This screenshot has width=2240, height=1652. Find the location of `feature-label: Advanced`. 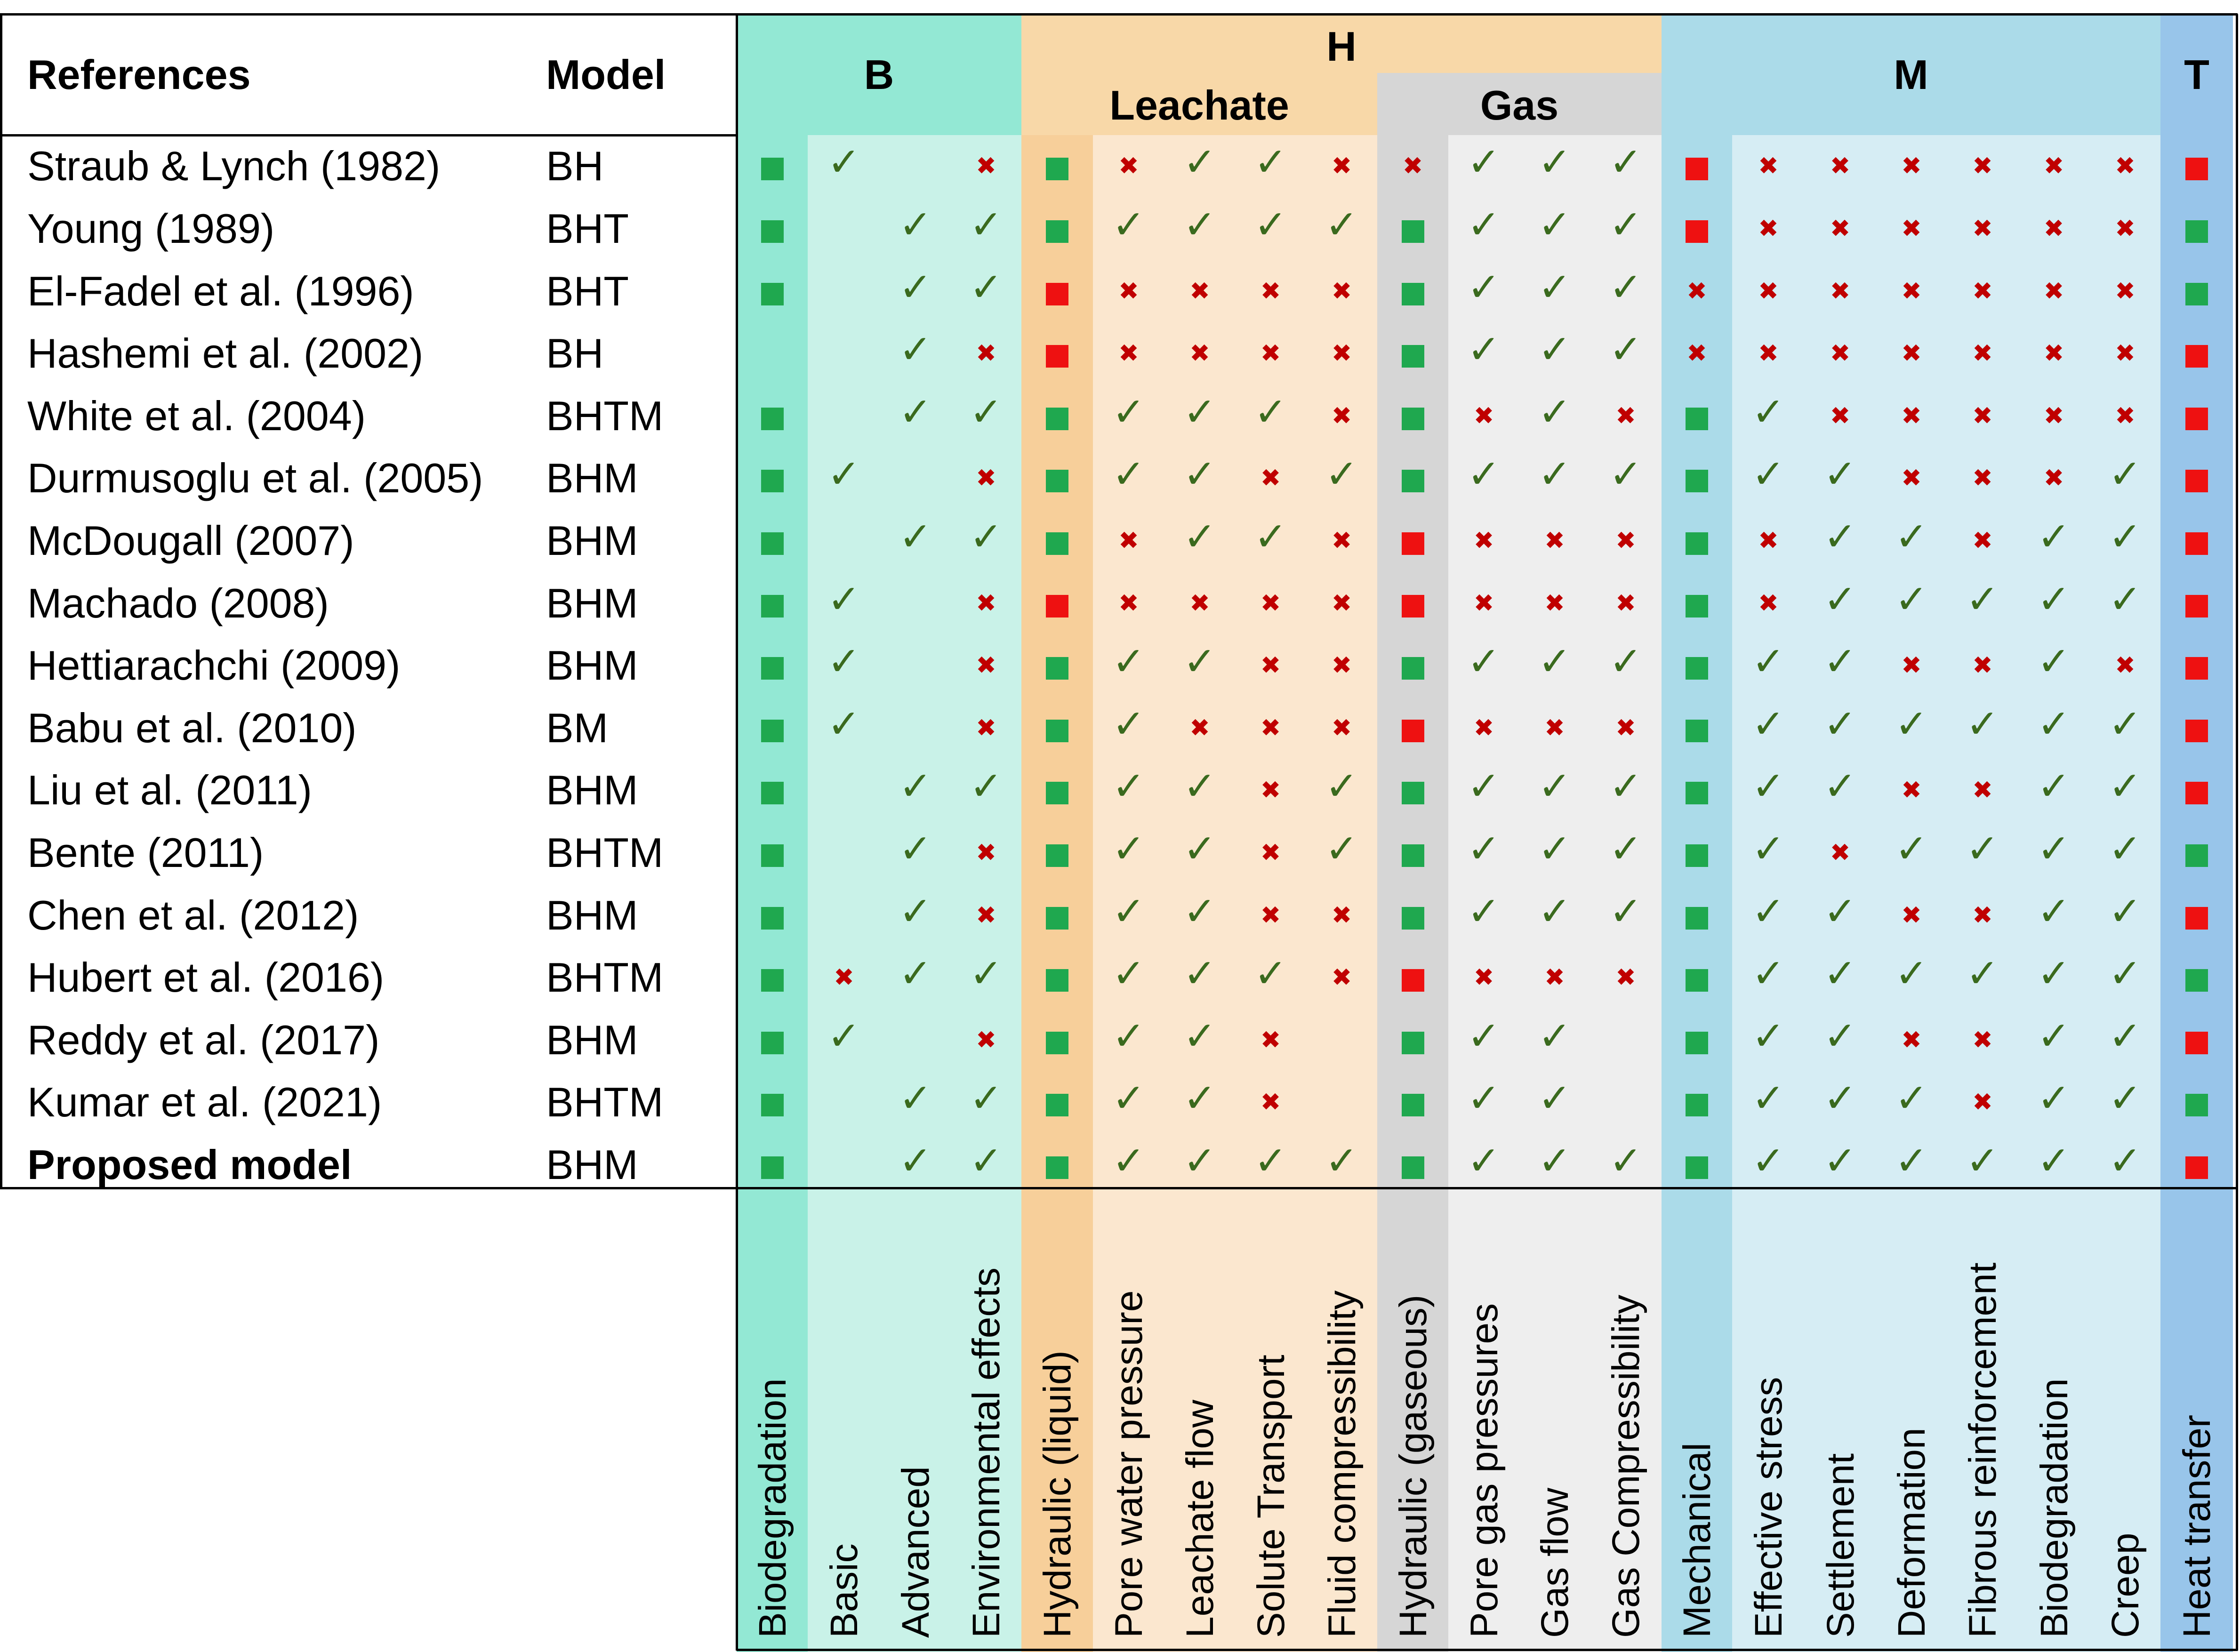

feature-label: Advanced is located at coordinates (915, 1552).